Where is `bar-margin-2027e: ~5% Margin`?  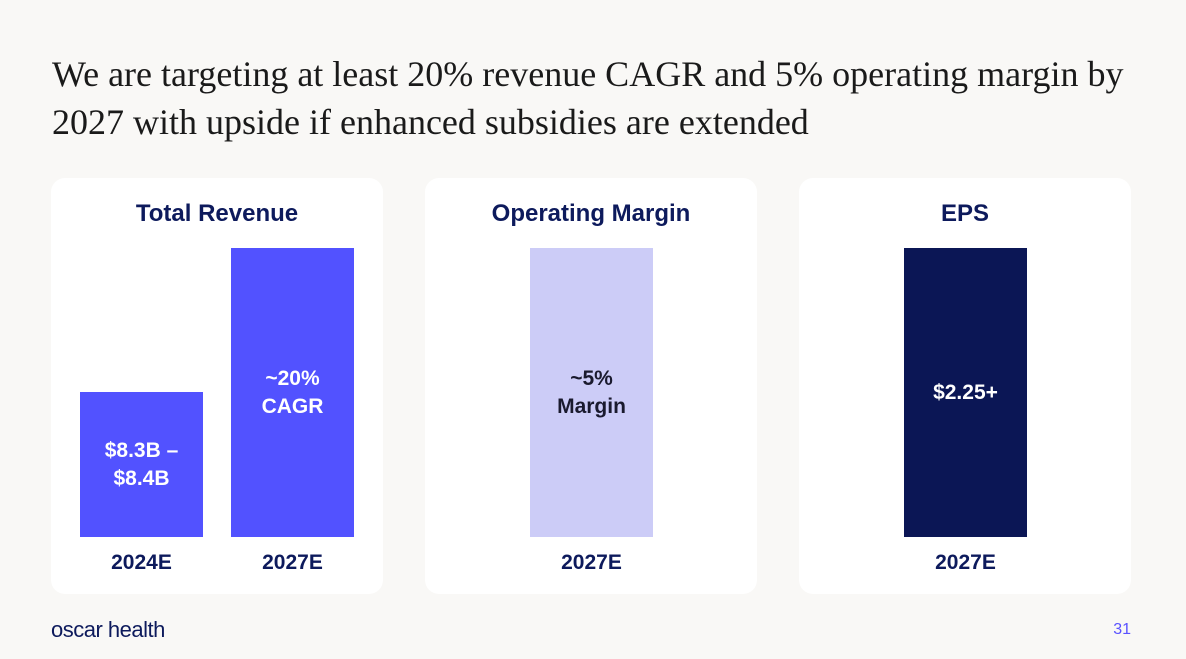 bar-margin-2027e: ~5% Margin is located at coordinates (591, 392).